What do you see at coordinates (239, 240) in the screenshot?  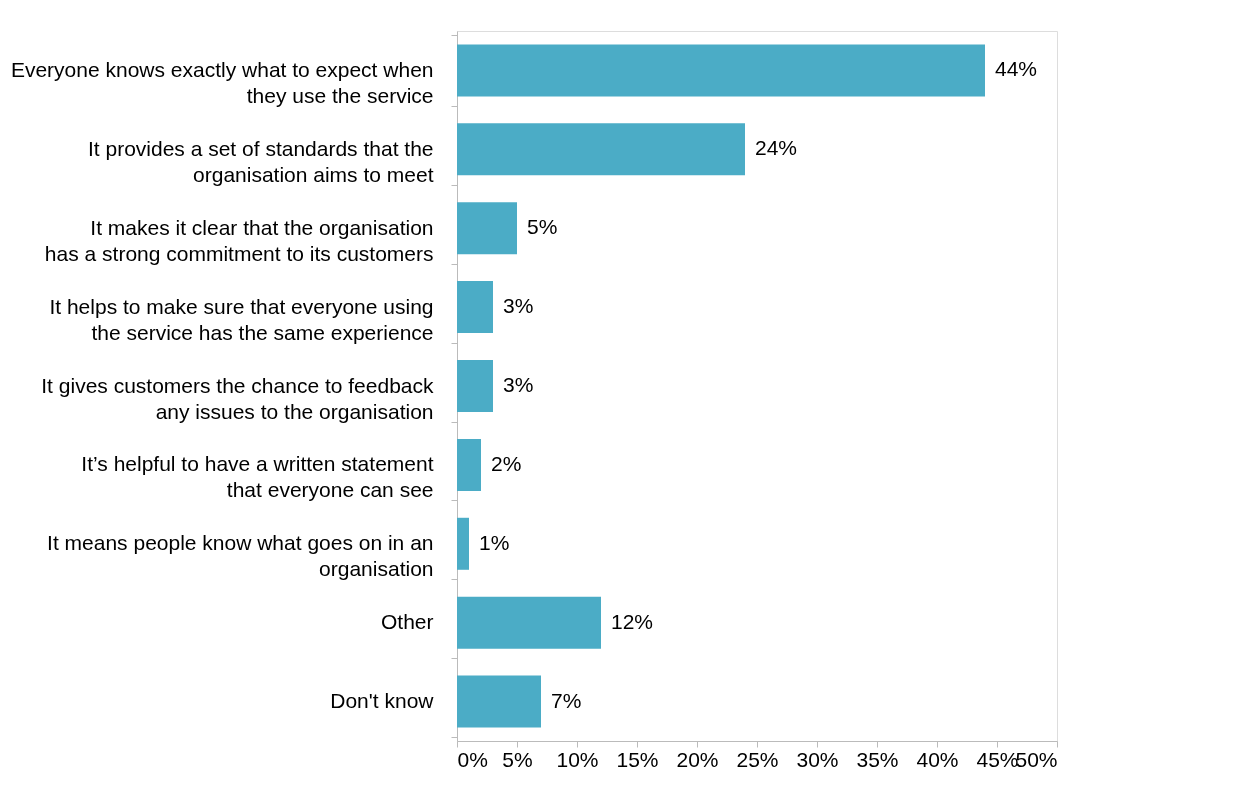 I see `y-tick-label: It makes it clear that the organisation has a strong commitment to its customers` at bounding box center [239, 240].